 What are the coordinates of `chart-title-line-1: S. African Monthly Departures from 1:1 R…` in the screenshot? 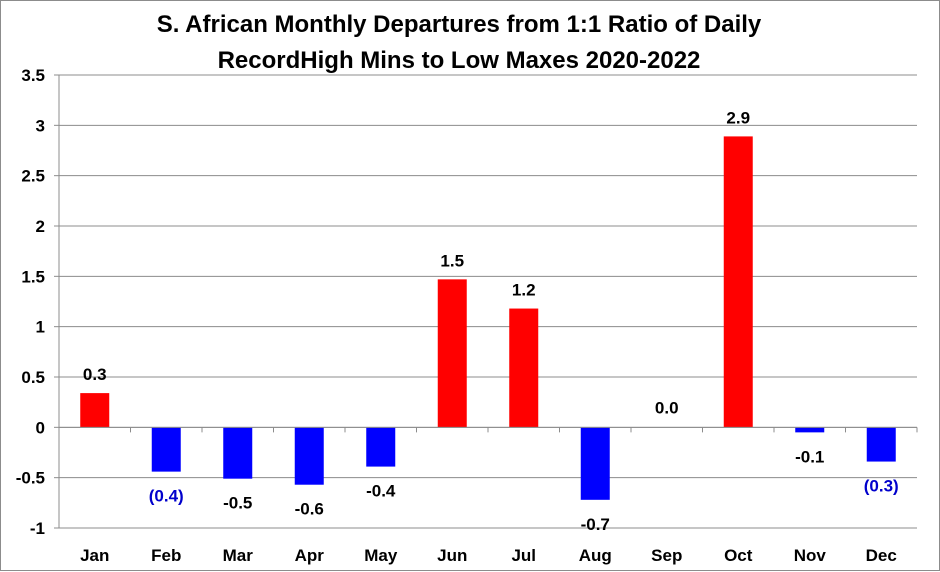 It's located at (459, 24).